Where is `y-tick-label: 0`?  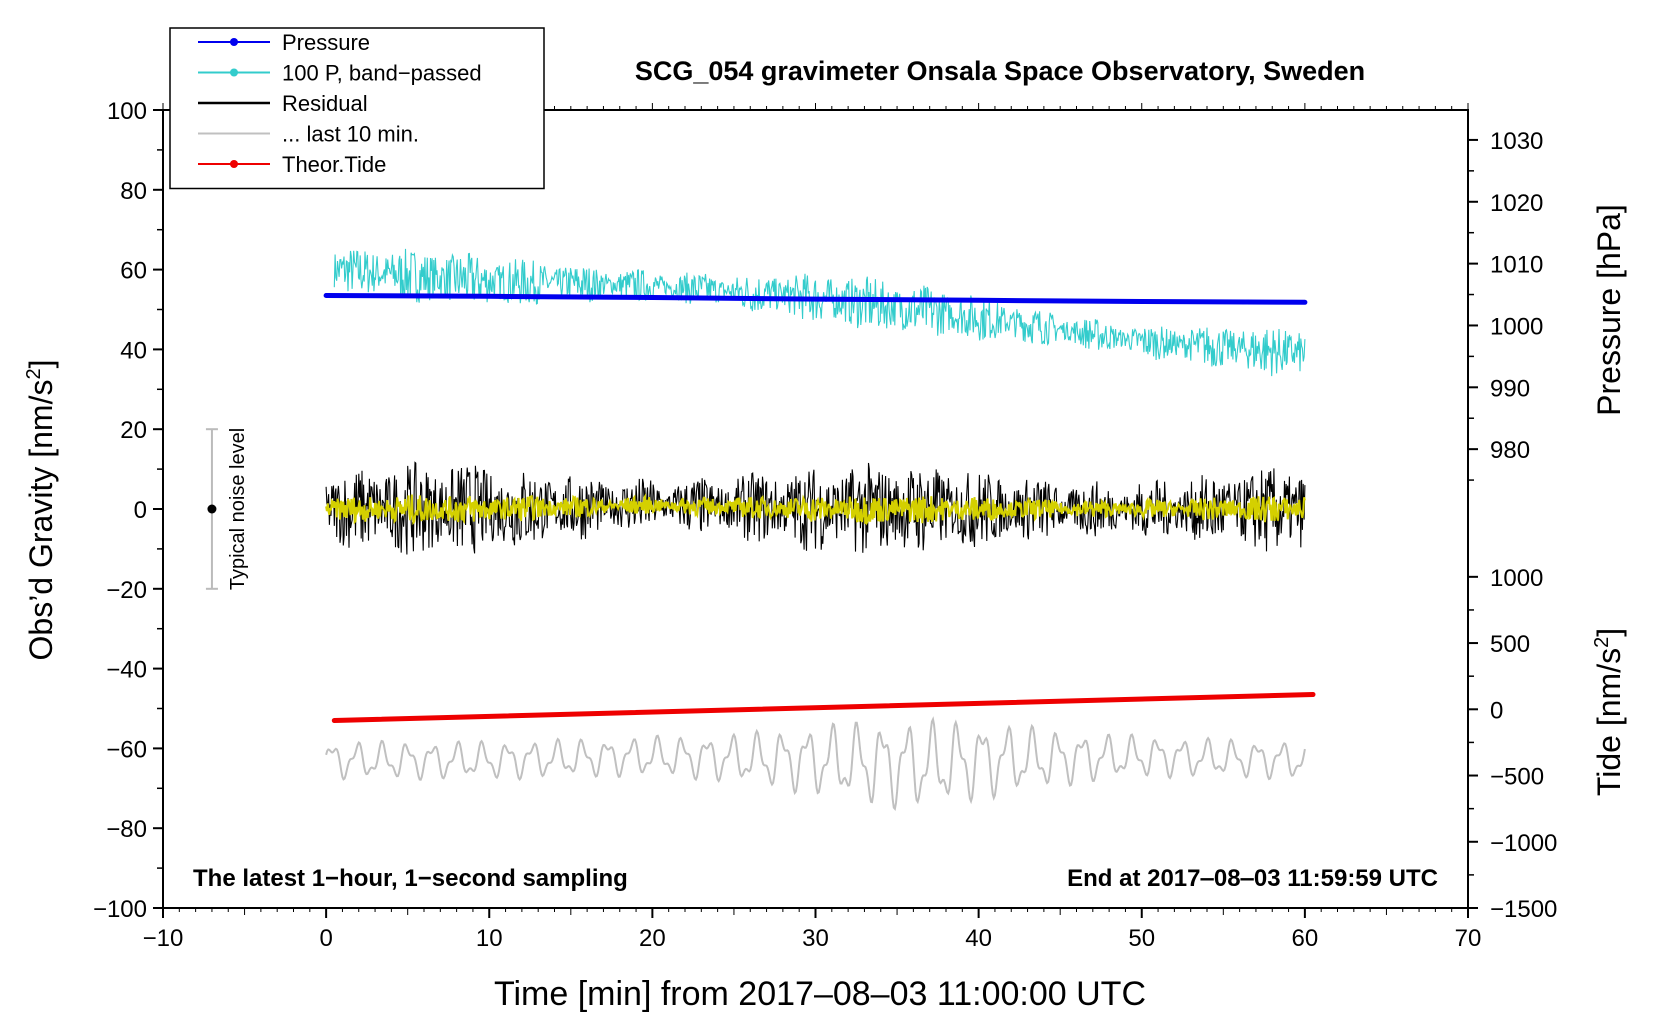
y-tick-label: 0 is located at coordinates (140, 510).